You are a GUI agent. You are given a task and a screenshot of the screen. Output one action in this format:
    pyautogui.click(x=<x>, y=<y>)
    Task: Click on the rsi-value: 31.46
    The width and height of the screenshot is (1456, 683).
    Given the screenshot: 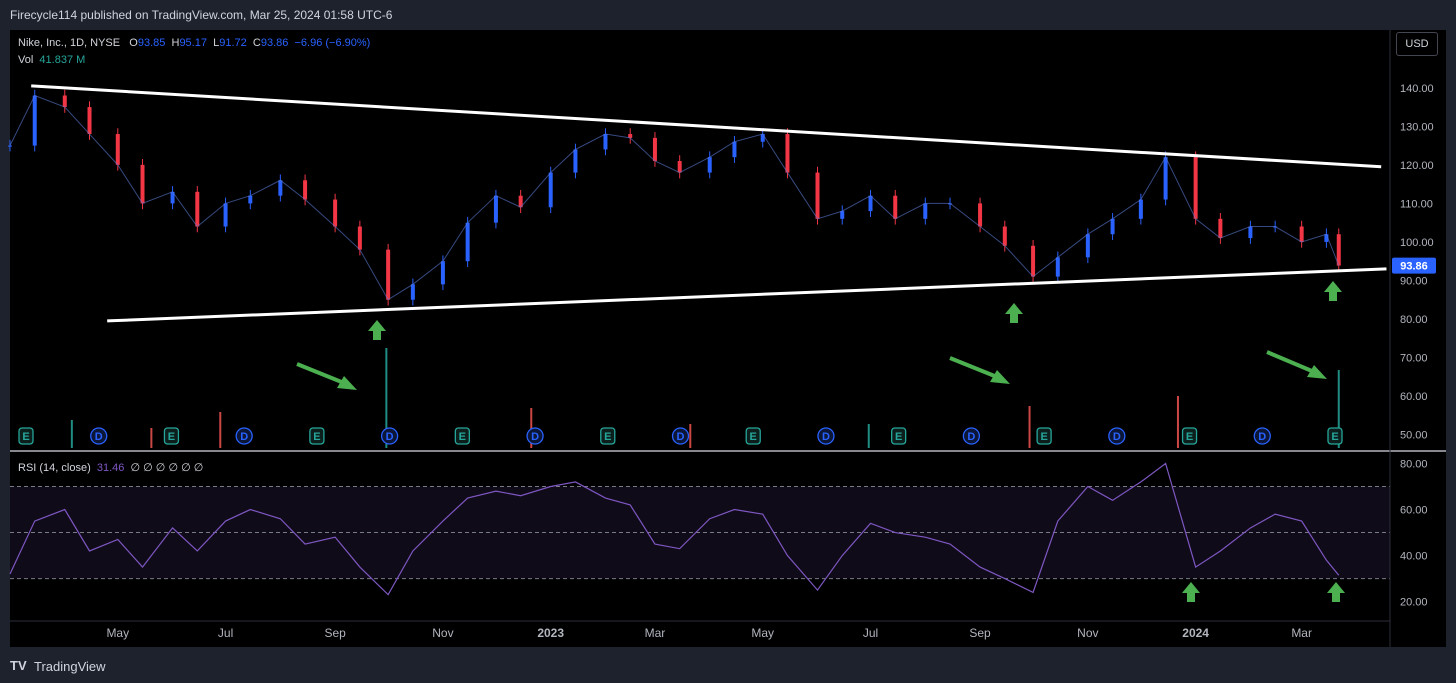 What is the action you would take?
    pyautogui.click(x=110, y=468)
    